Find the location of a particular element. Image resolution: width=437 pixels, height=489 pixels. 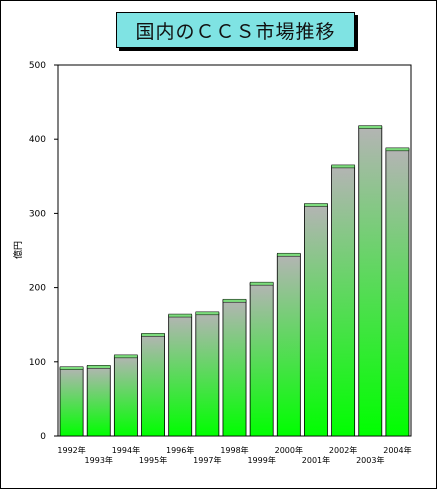

x-tick-label: 1997年 is located at coordinates (207, 460).